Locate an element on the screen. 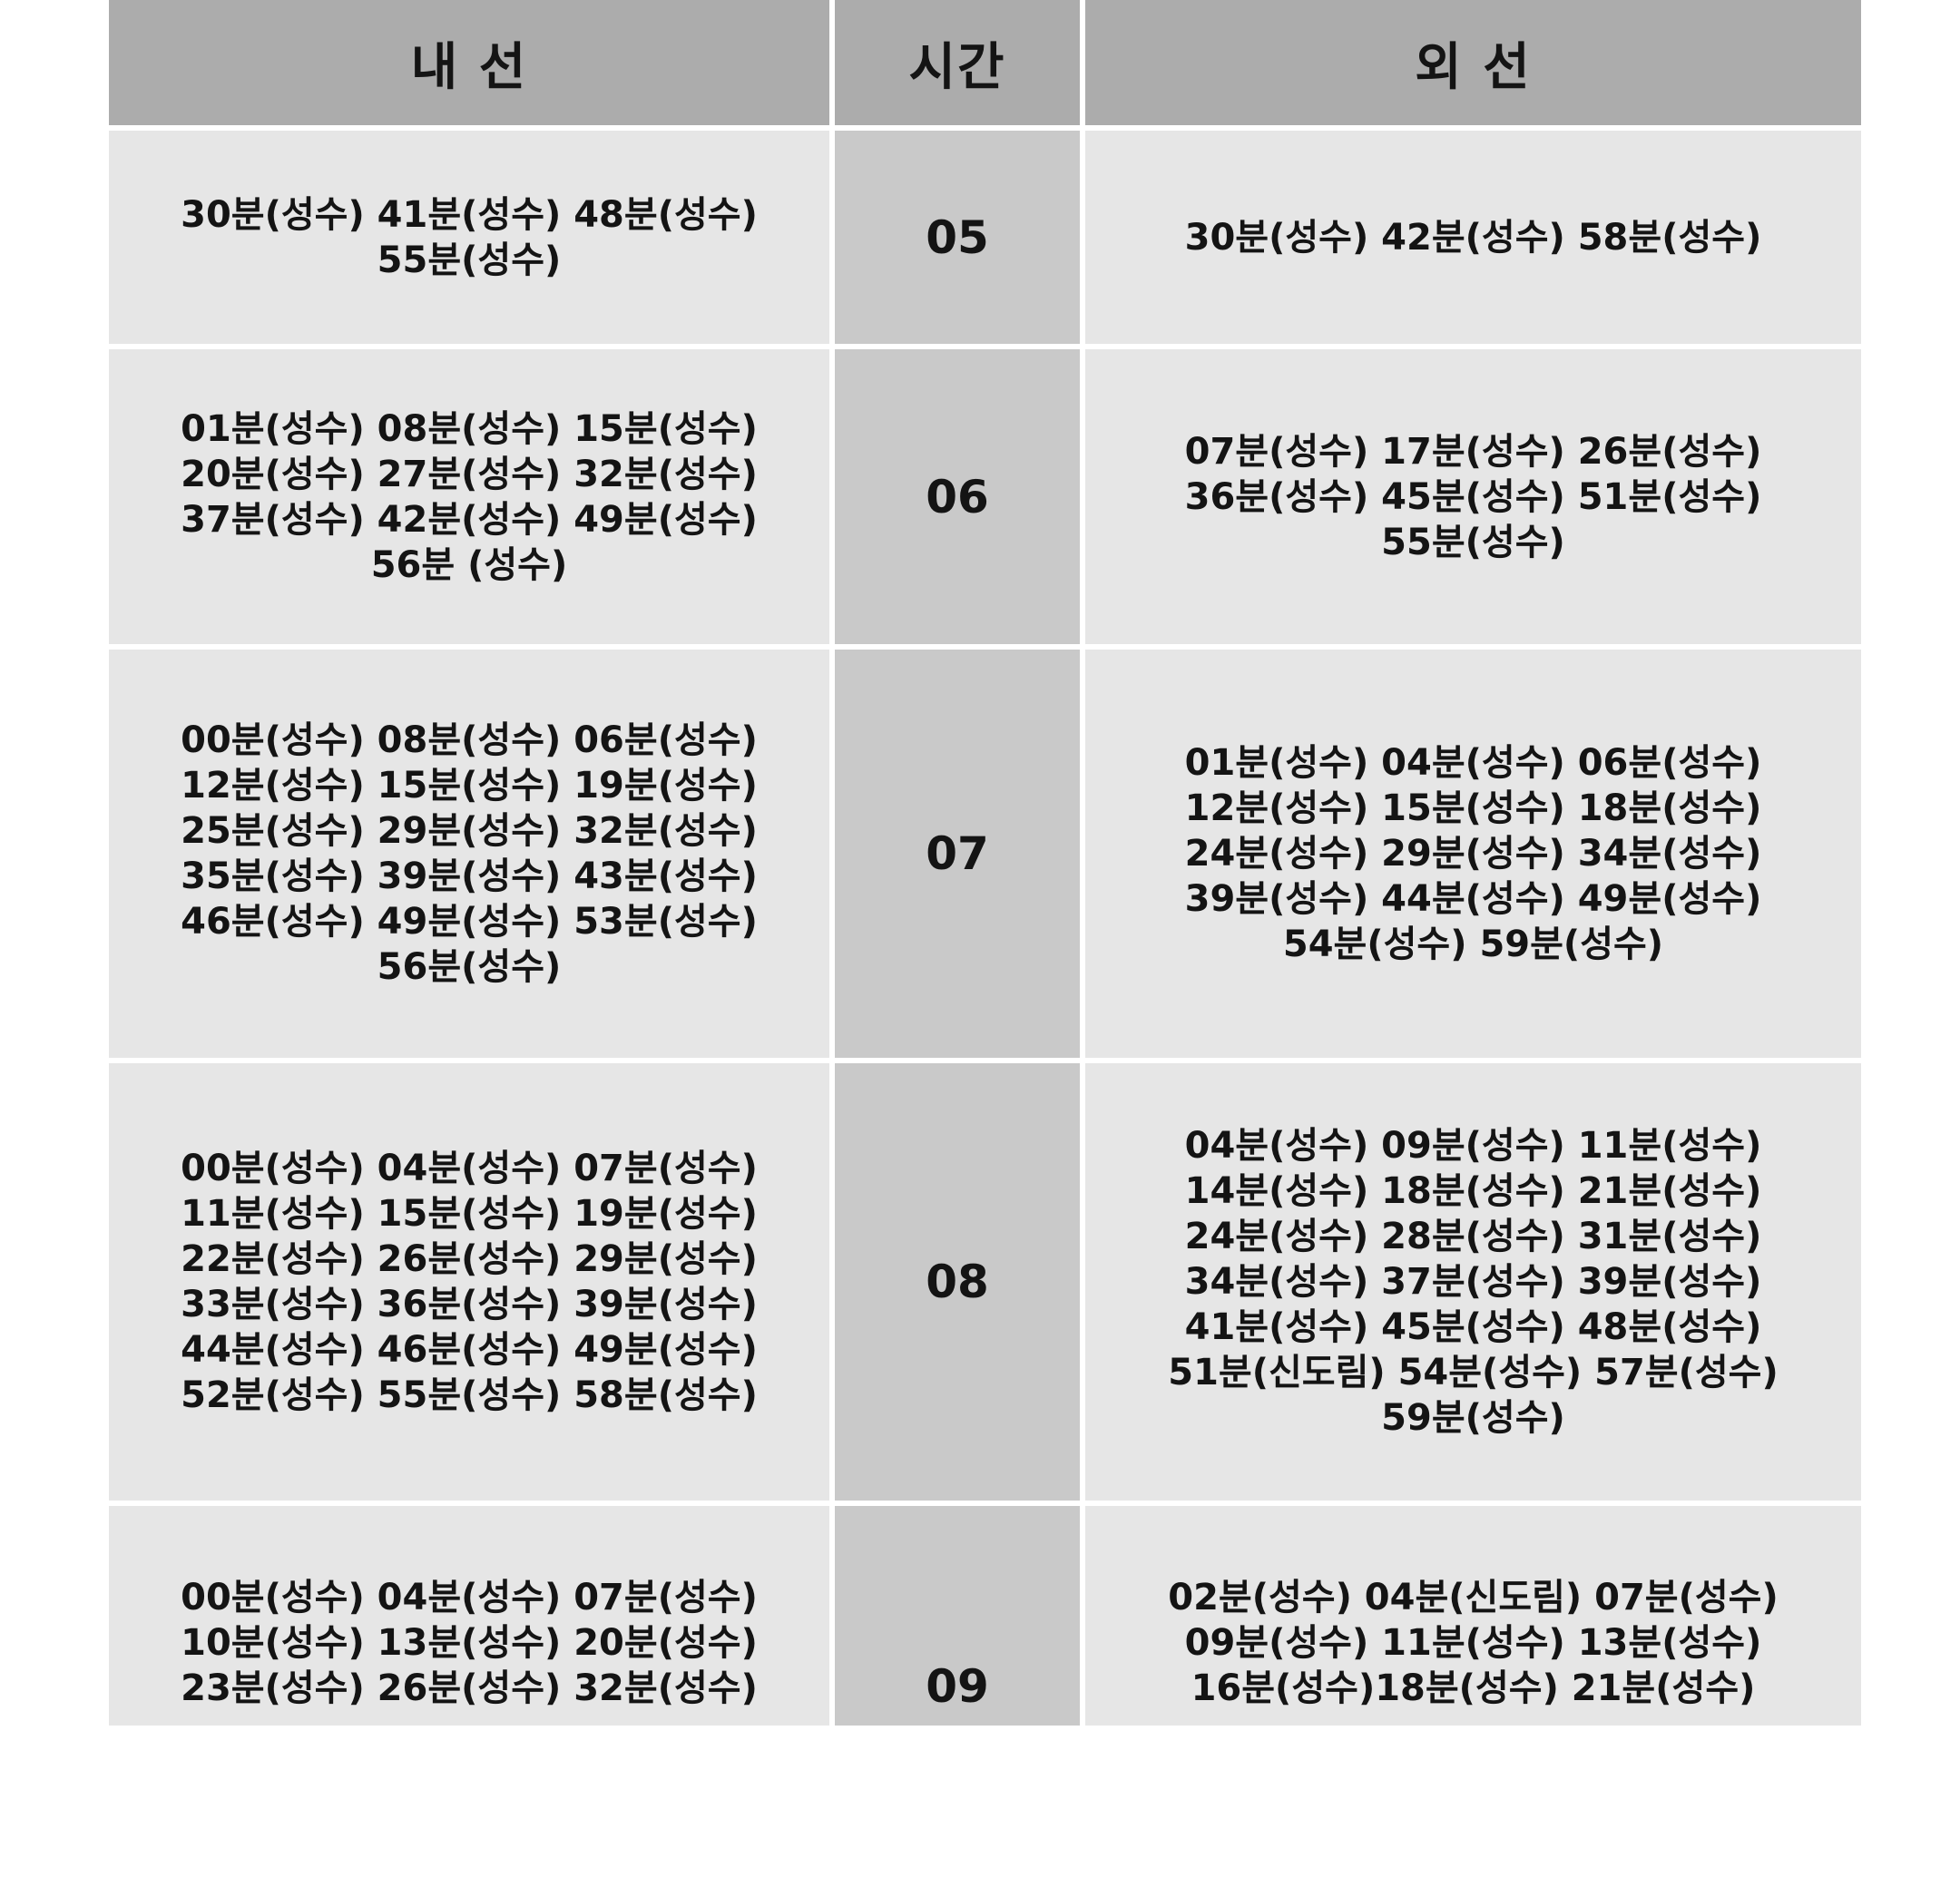 The height and width of the screenshot is (1887, 1960). inner-line-times-05: 30분(성수) 41분(성수) 48분(성수) 55분(성수) is located at coordinates (469, 238).